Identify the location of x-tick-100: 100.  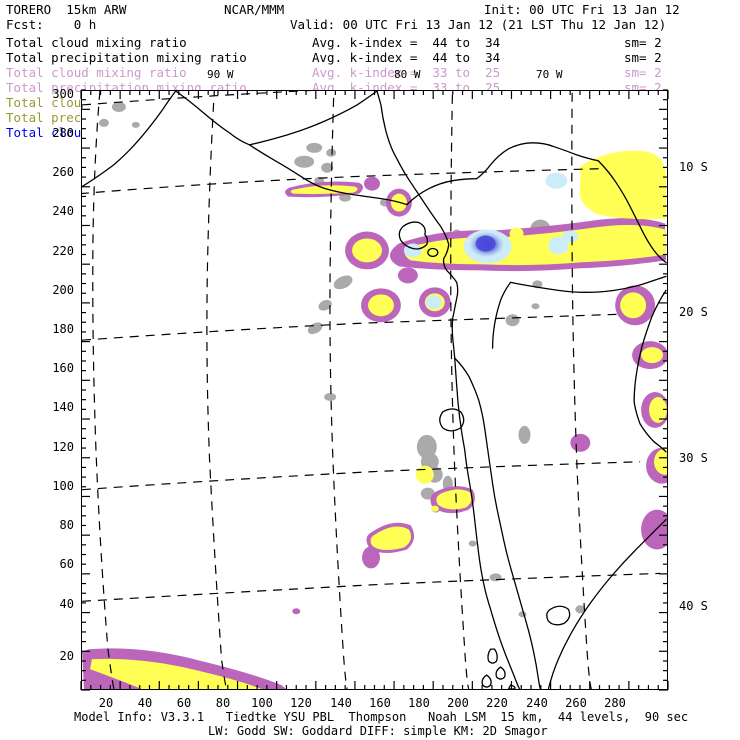
(262, 703).